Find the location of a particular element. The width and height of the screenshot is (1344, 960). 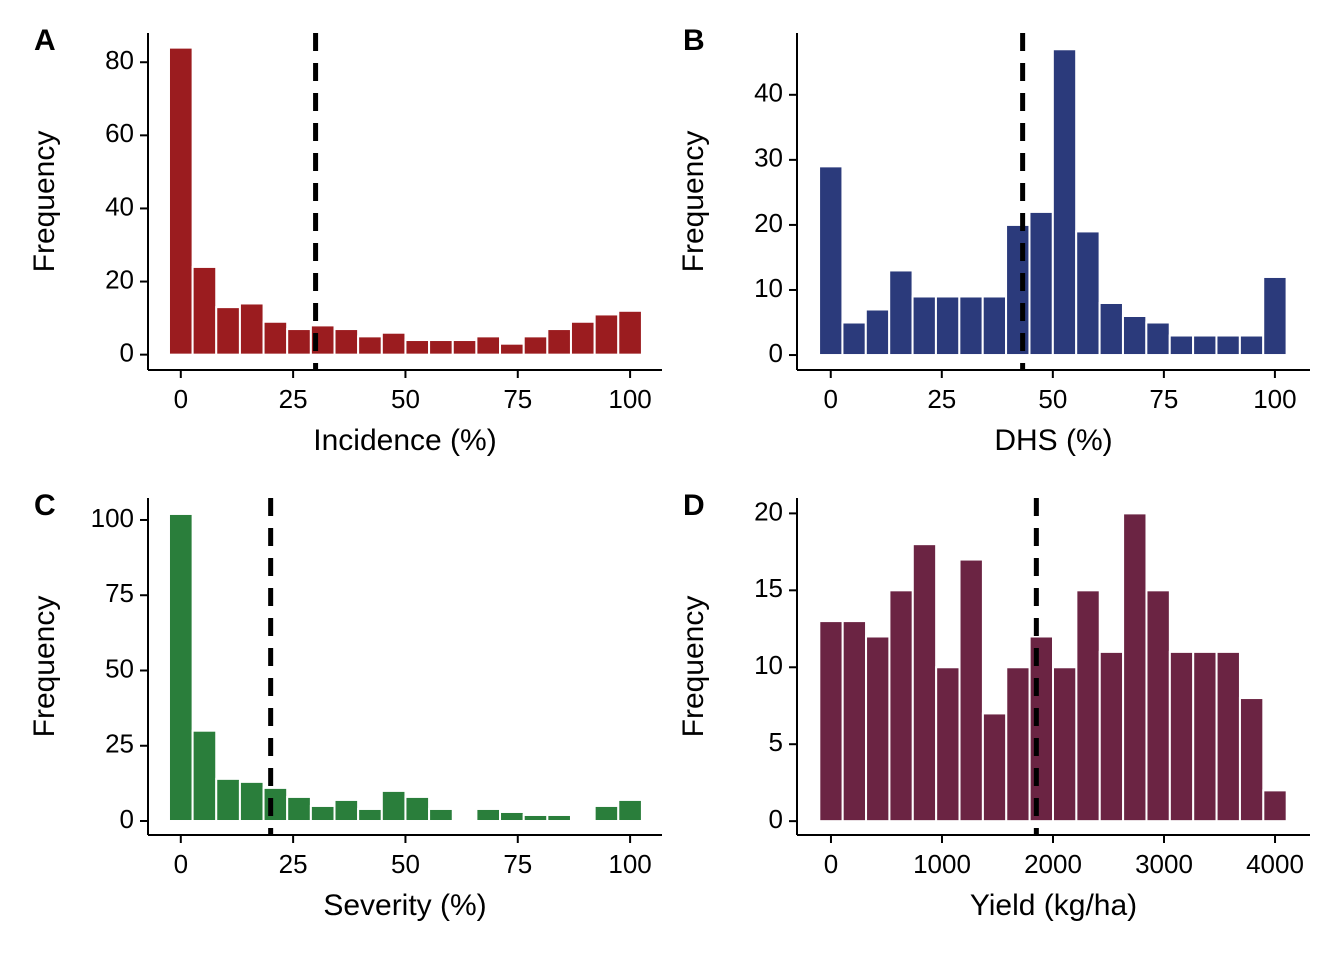

y-tick-label: 20 is located at coordinates (768, 511).